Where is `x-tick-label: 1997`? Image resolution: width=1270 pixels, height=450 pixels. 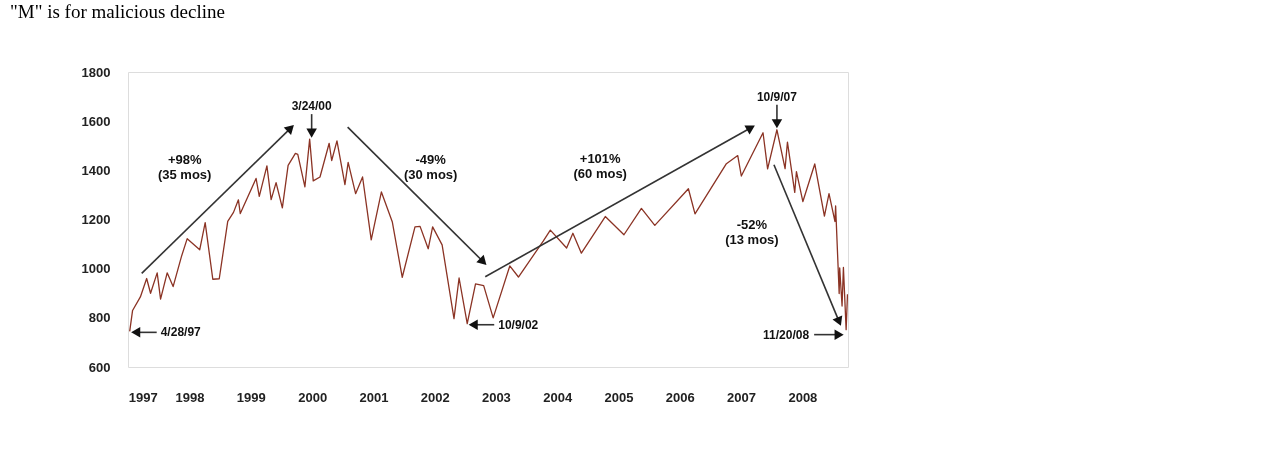 x-tick-label: 1997 is located at coordinates (143, 397).